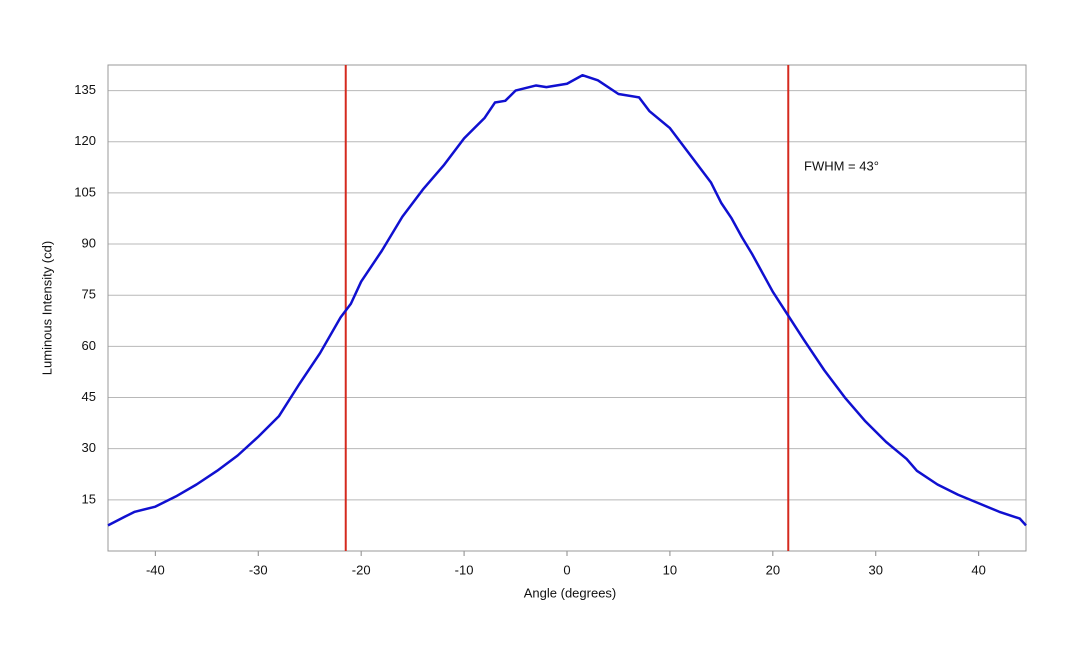 This screenshot has width=1080, height=648. I want to click on x-tick-label: 0, so click(566, 569).